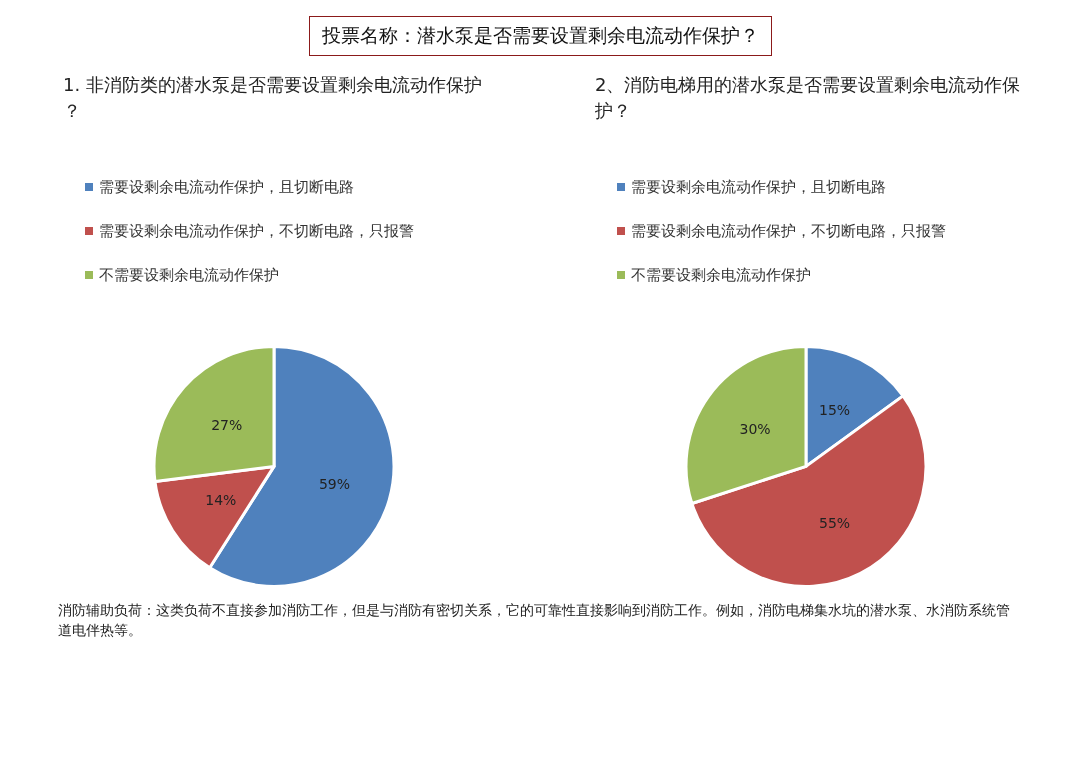  I want to click on data-label: 27%, so click(227, 424).